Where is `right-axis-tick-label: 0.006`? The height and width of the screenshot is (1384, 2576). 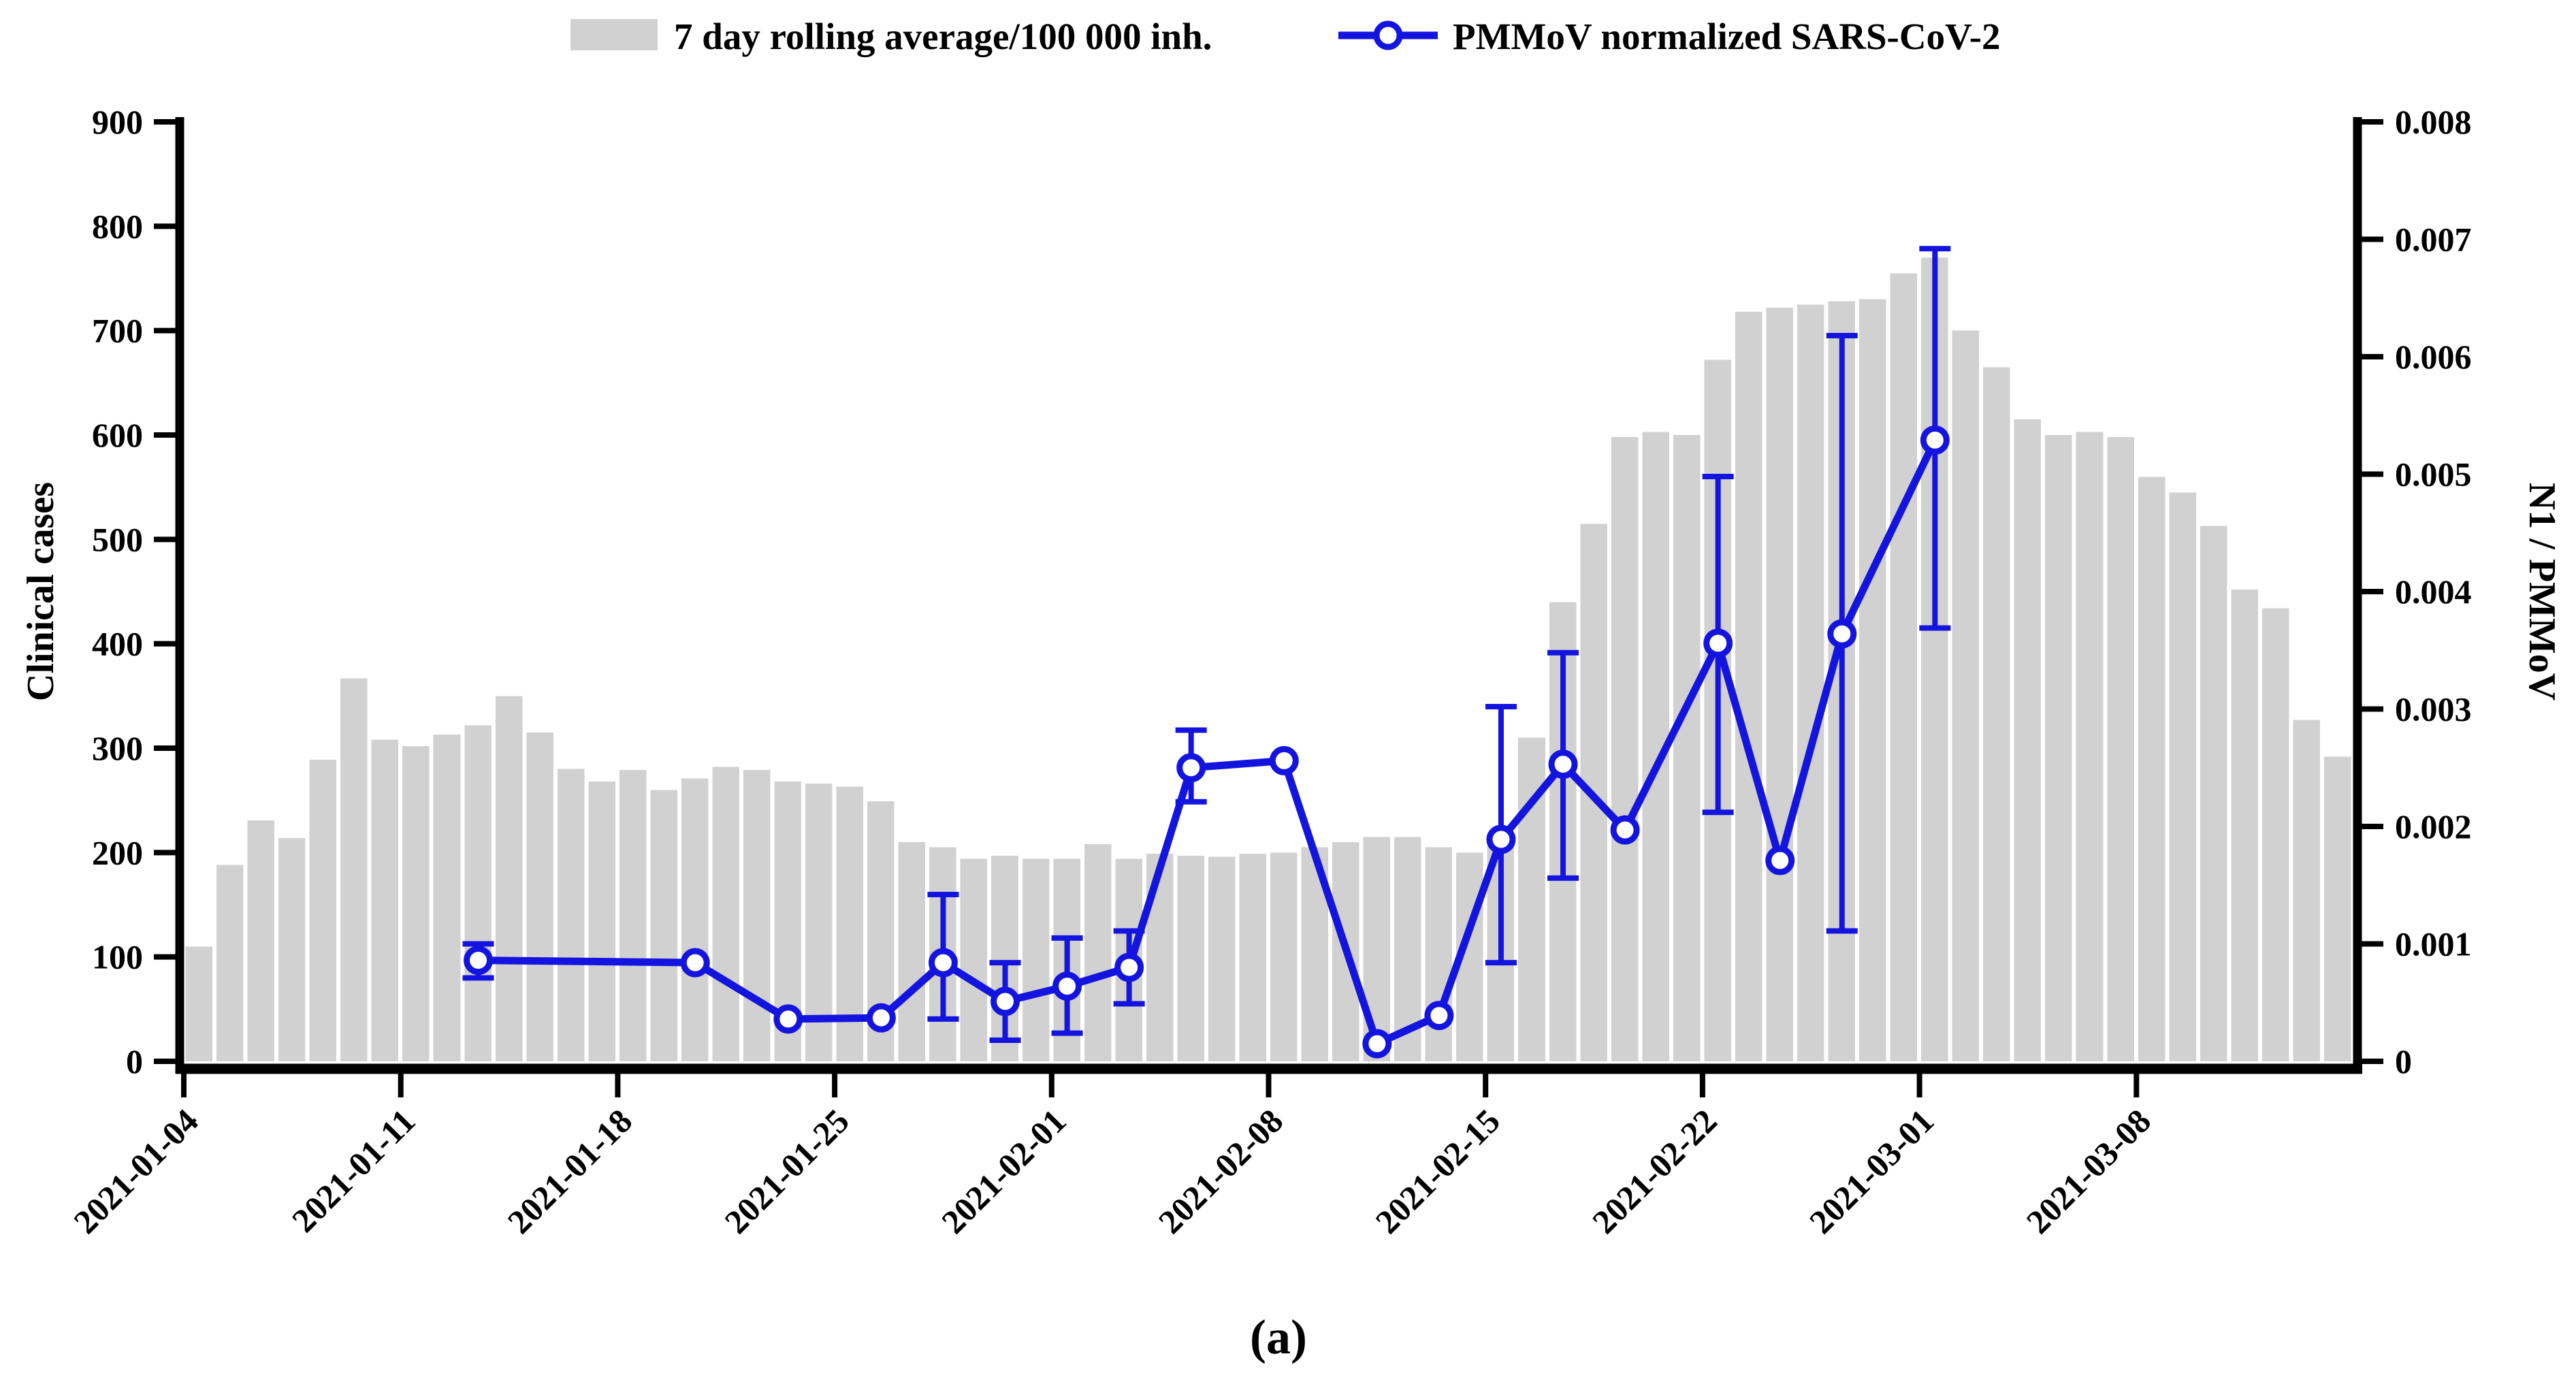
right-axis-tick-label: 0.006 is located at coordinates (2433, 357).